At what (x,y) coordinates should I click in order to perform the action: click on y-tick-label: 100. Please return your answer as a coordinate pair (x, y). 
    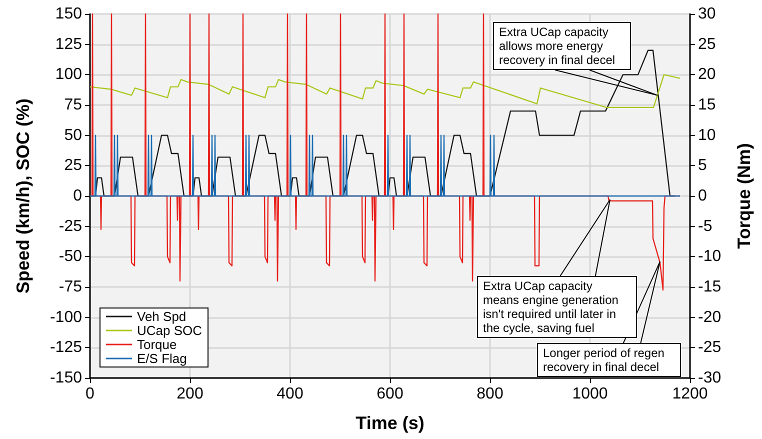
    Looking at the image, I should click on (68, 75).